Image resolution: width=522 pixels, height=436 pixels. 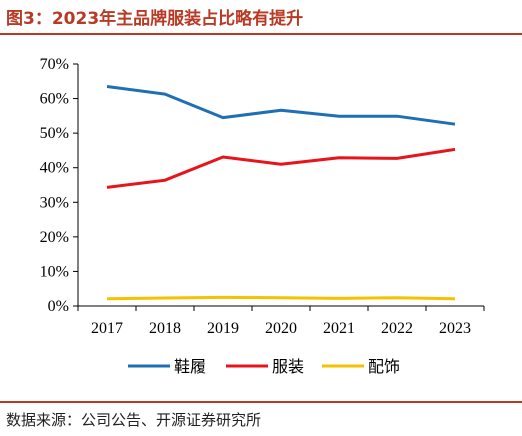 What do you see at coordinates (54, 168) in the screenshot?
I see `y-tick-label: 40%` at bounding box center [54, 168].